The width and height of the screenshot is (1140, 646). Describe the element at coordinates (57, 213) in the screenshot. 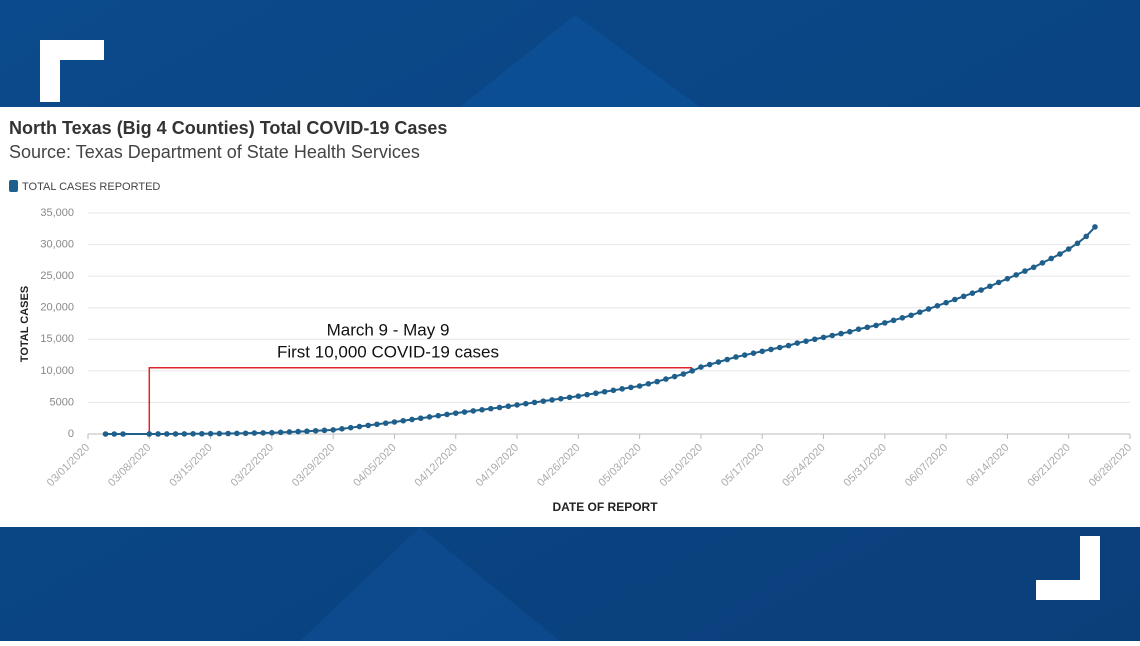

I see `y-tick-label: 35,000` at that location.